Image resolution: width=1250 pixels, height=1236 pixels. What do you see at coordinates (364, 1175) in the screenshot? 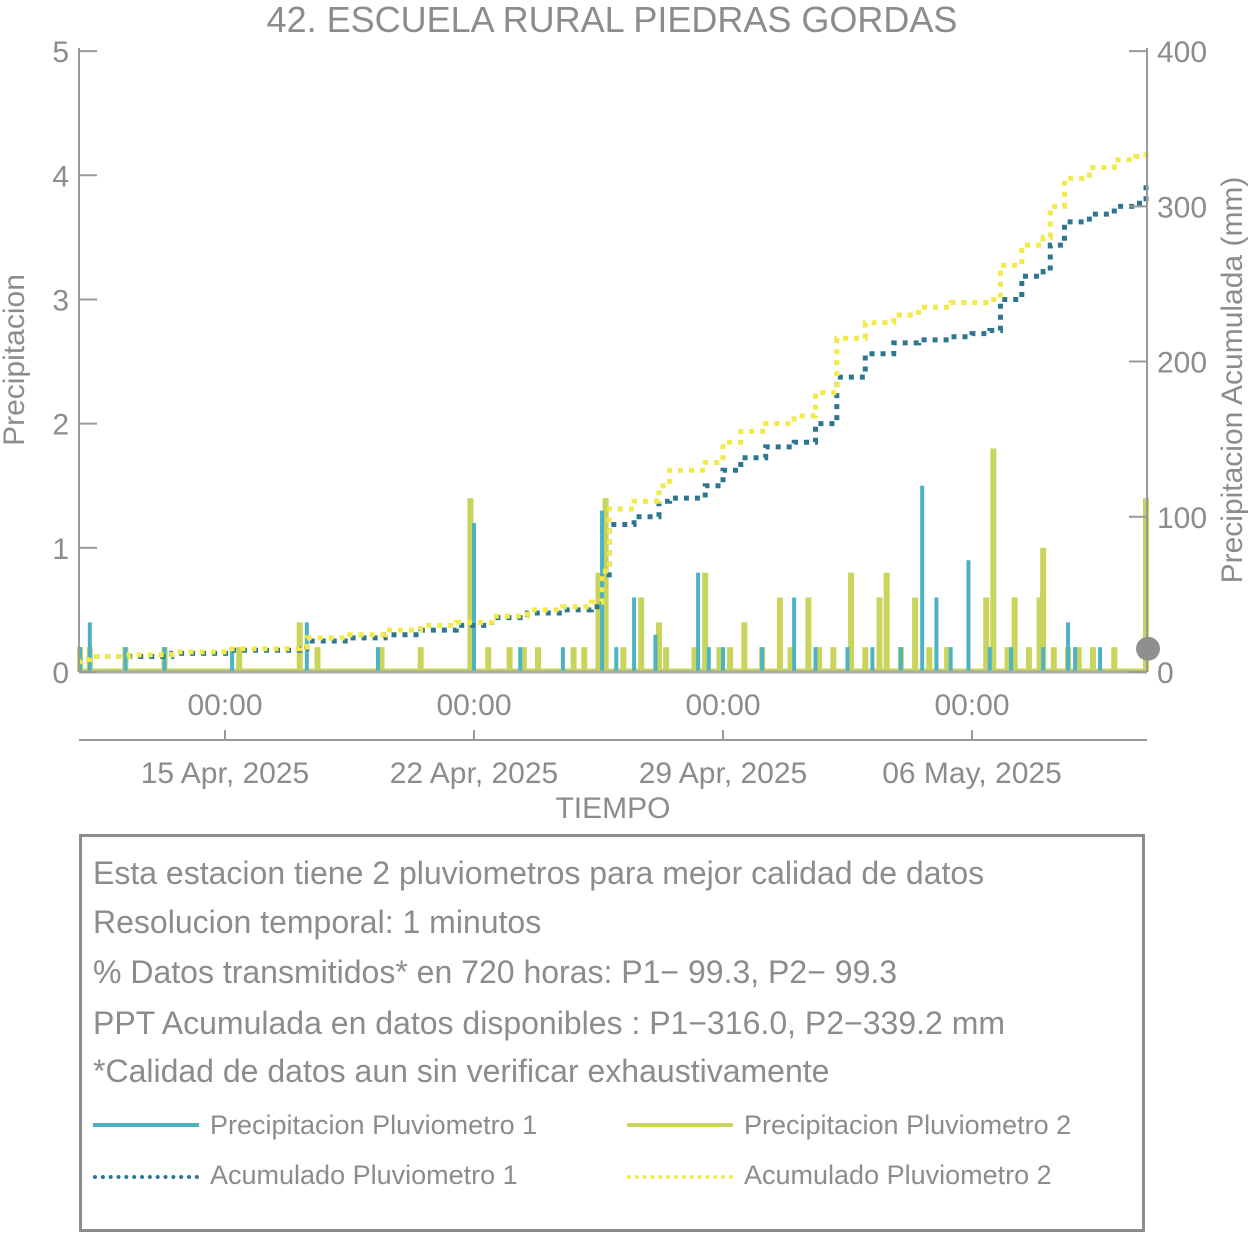
I see `legend-label: Acumulado Pluviometro 1` at bounding box center [364, 1175].